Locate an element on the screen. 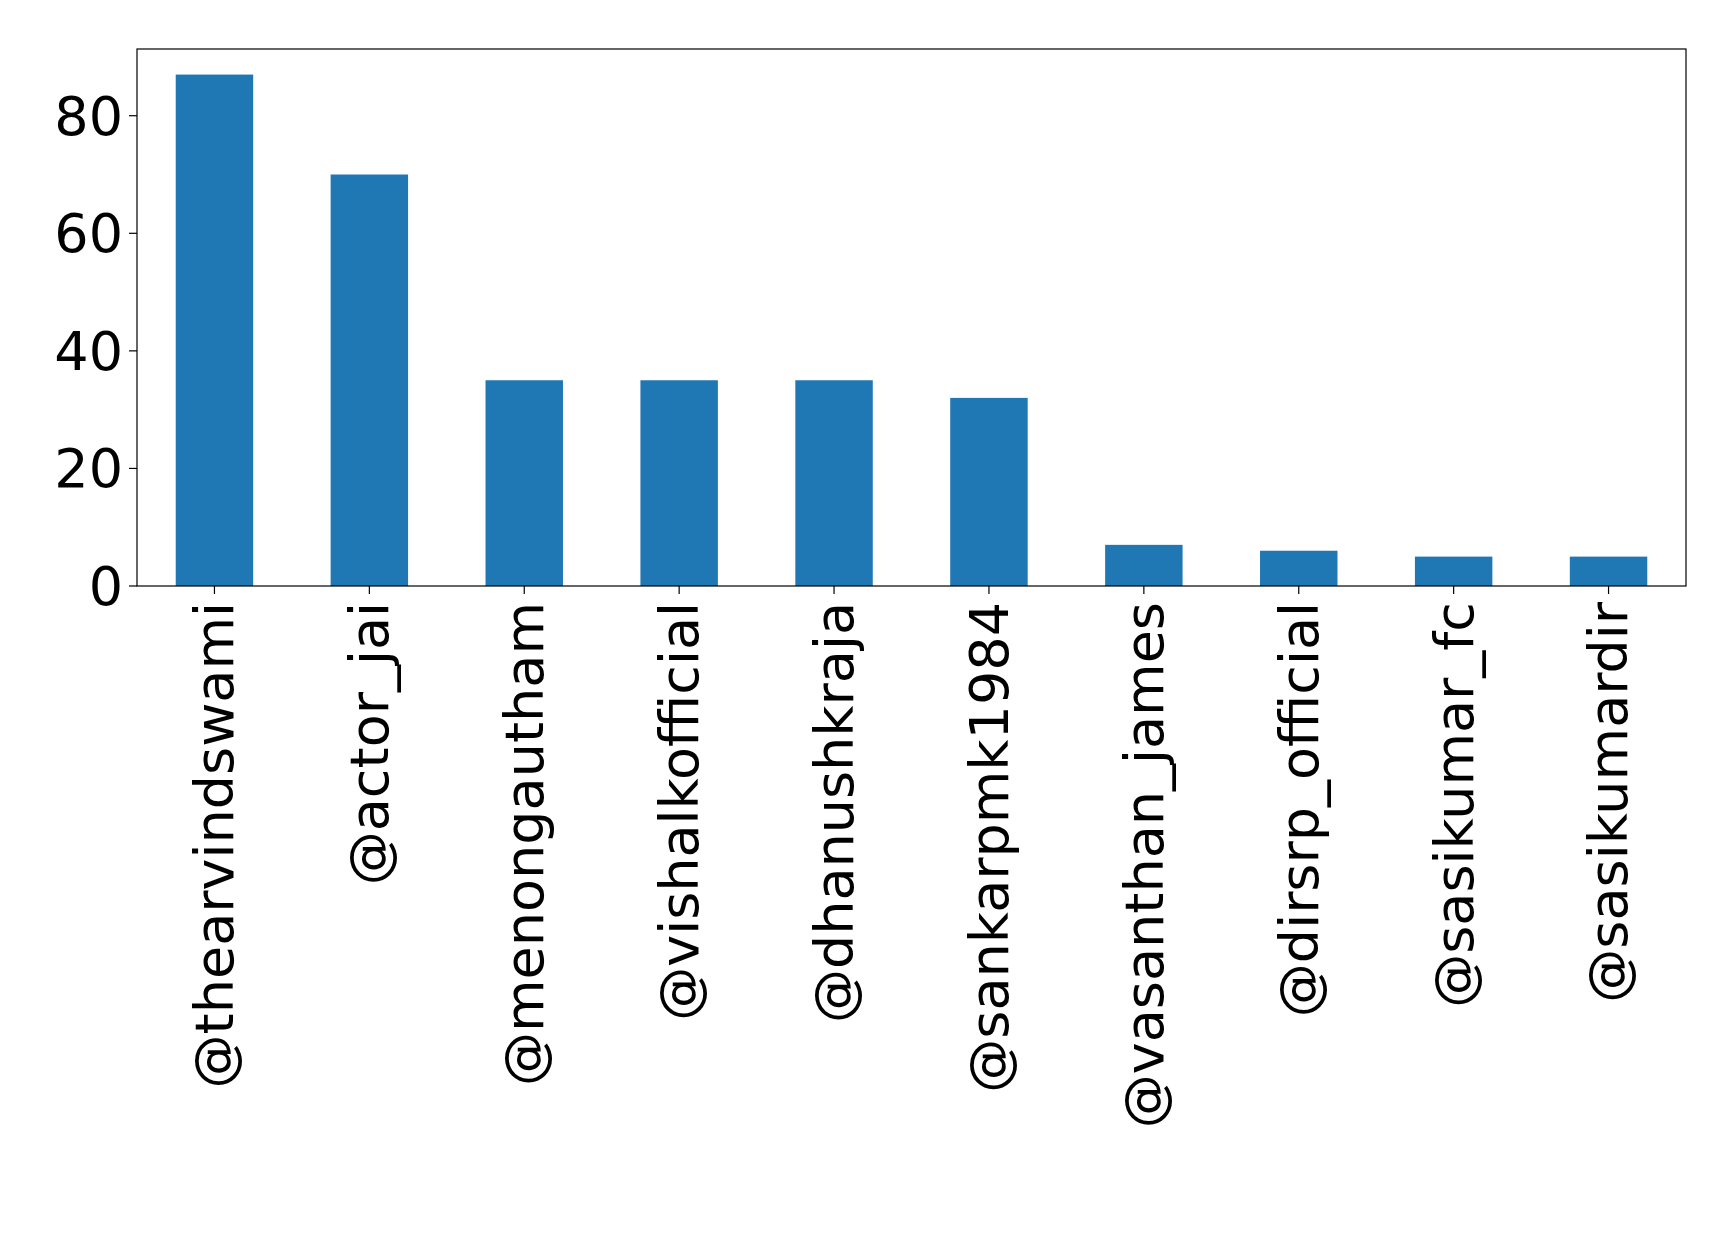  y-tick-label: 80 is located at coordinates (88, 116).